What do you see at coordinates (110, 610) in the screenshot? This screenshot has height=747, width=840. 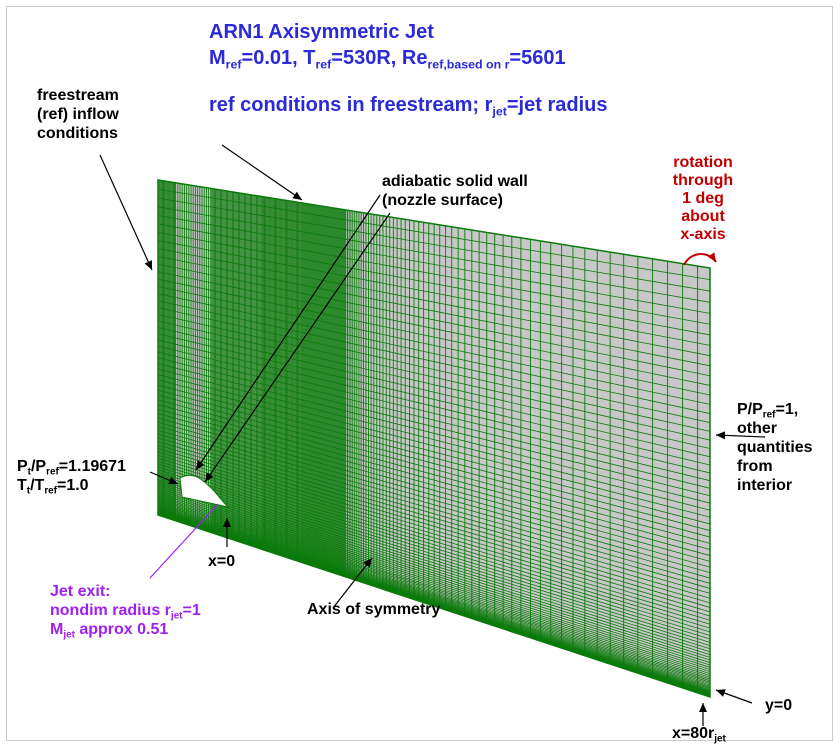 I see `jet-exit-radius-text: nondim radius r` at bounding box center [110, 610].